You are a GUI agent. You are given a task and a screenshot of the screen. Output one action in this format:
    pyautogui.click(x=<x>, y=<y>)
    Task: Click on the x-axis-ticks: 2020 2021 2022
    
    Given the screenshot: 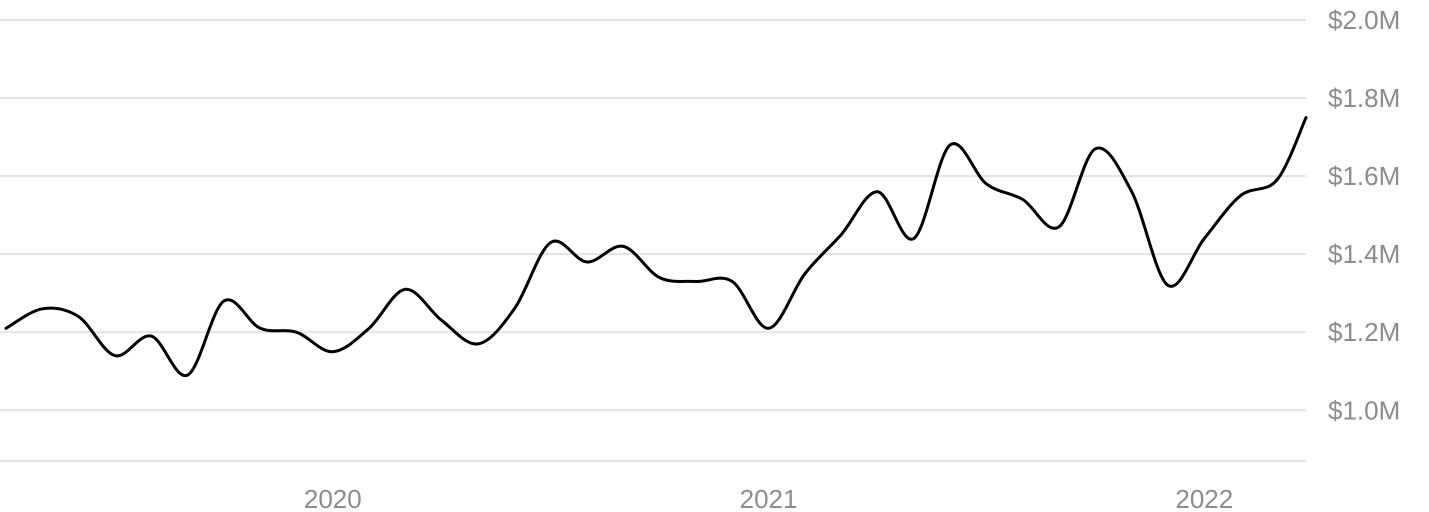 What is the action you would take?
    pyautogui.click(x=768, y=498)
    